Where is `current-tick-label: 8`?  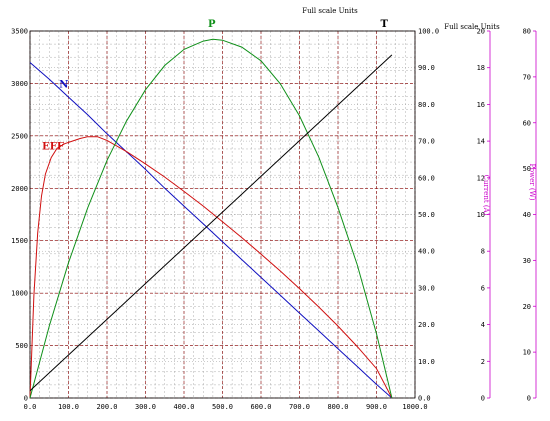
current-tick-label: 8 is located at coordinates (483, 252).